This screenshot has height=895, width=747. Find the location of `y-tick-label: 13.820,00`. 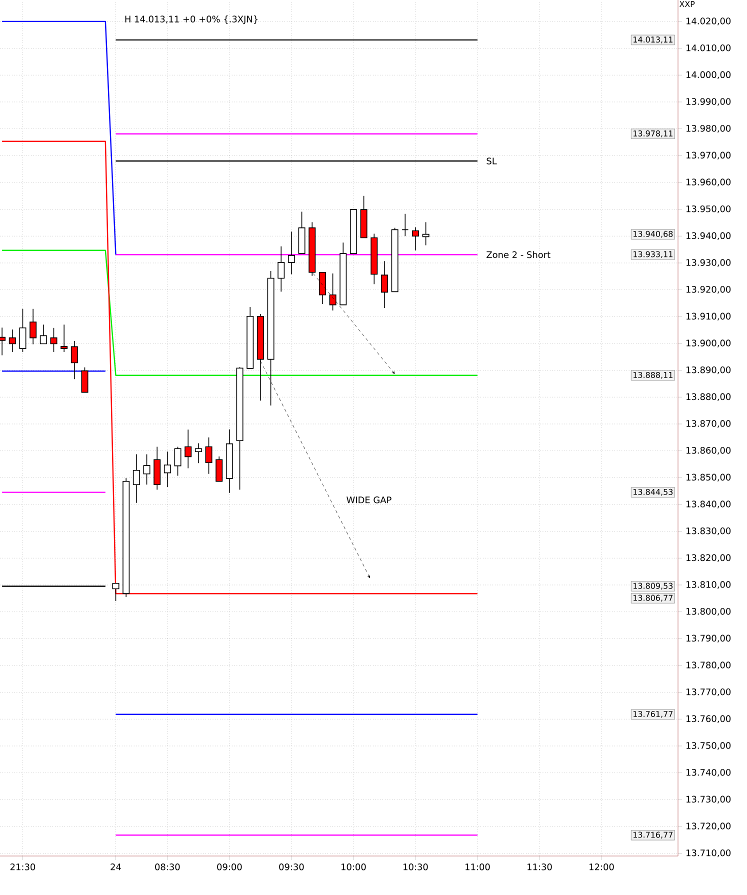

y-tick-label: 13.820,00 is located at coordinates (708, 558).